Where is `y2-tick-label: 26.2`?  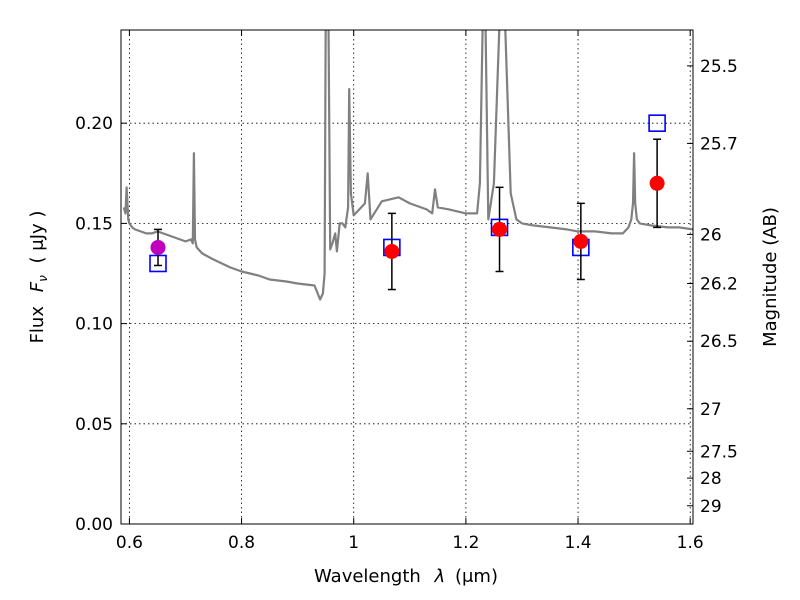
y2-tick-label: 26.2 is located at coordinates (719, 285).